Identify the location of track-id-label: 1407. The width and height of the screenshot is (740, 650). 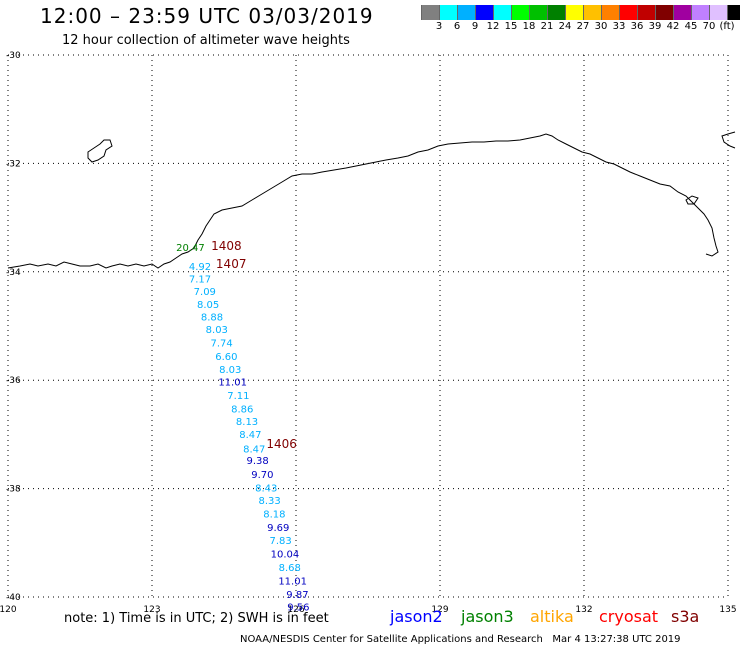
(231, 264).